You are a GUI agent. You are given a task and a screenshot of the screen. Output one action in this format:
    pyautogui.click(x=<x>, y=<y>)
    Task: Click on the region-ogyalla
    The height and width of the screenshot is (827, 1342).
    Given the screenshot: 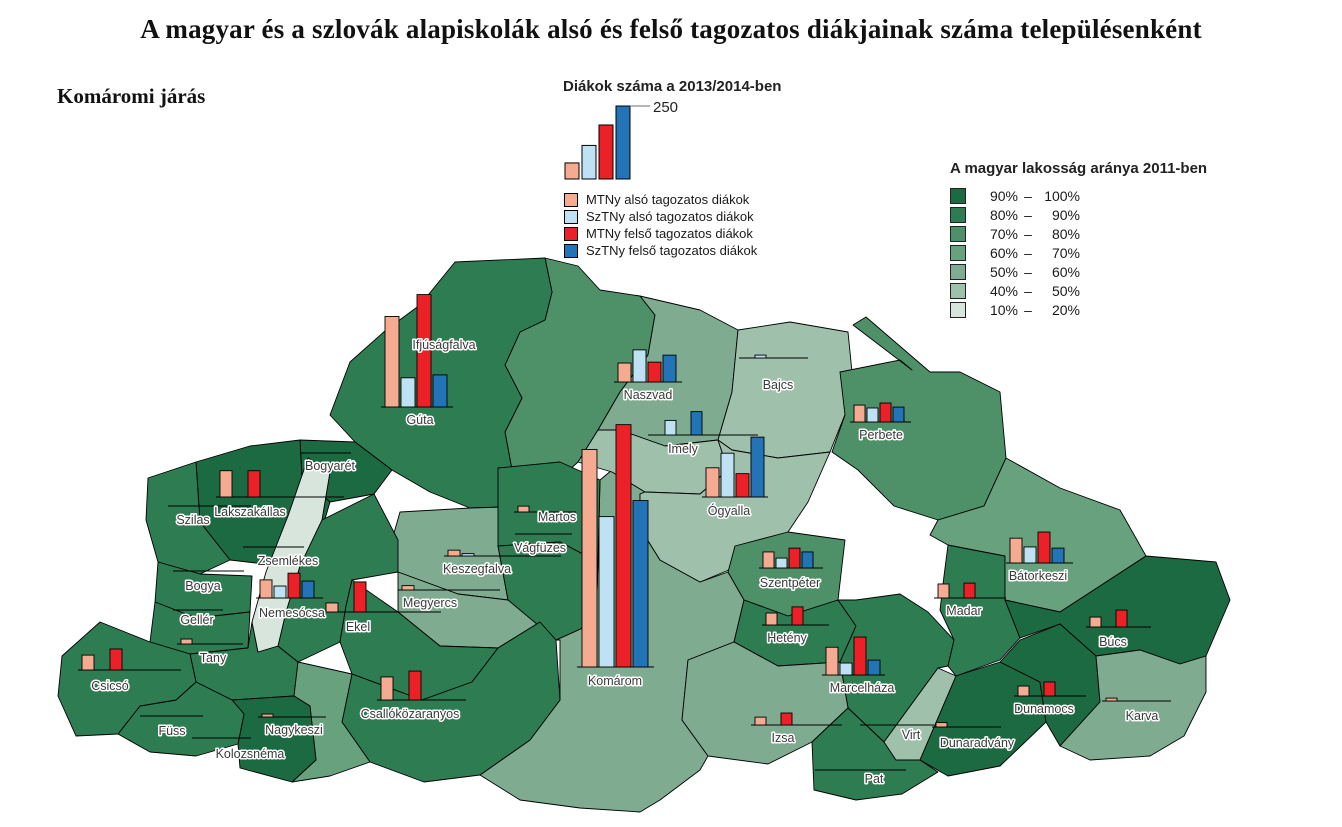 What is the action you would take?
    pyautogui.click(x=735, y=511)
    